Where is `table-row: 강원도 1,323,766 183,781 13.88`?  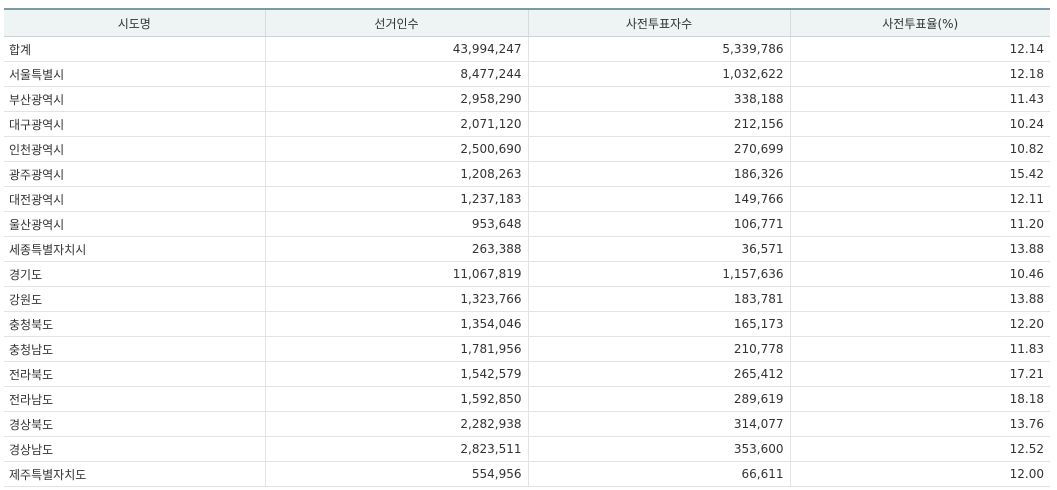 table-row: 강원도 1,323,766 183,781 13.88 is located at coordinates (527, 299).